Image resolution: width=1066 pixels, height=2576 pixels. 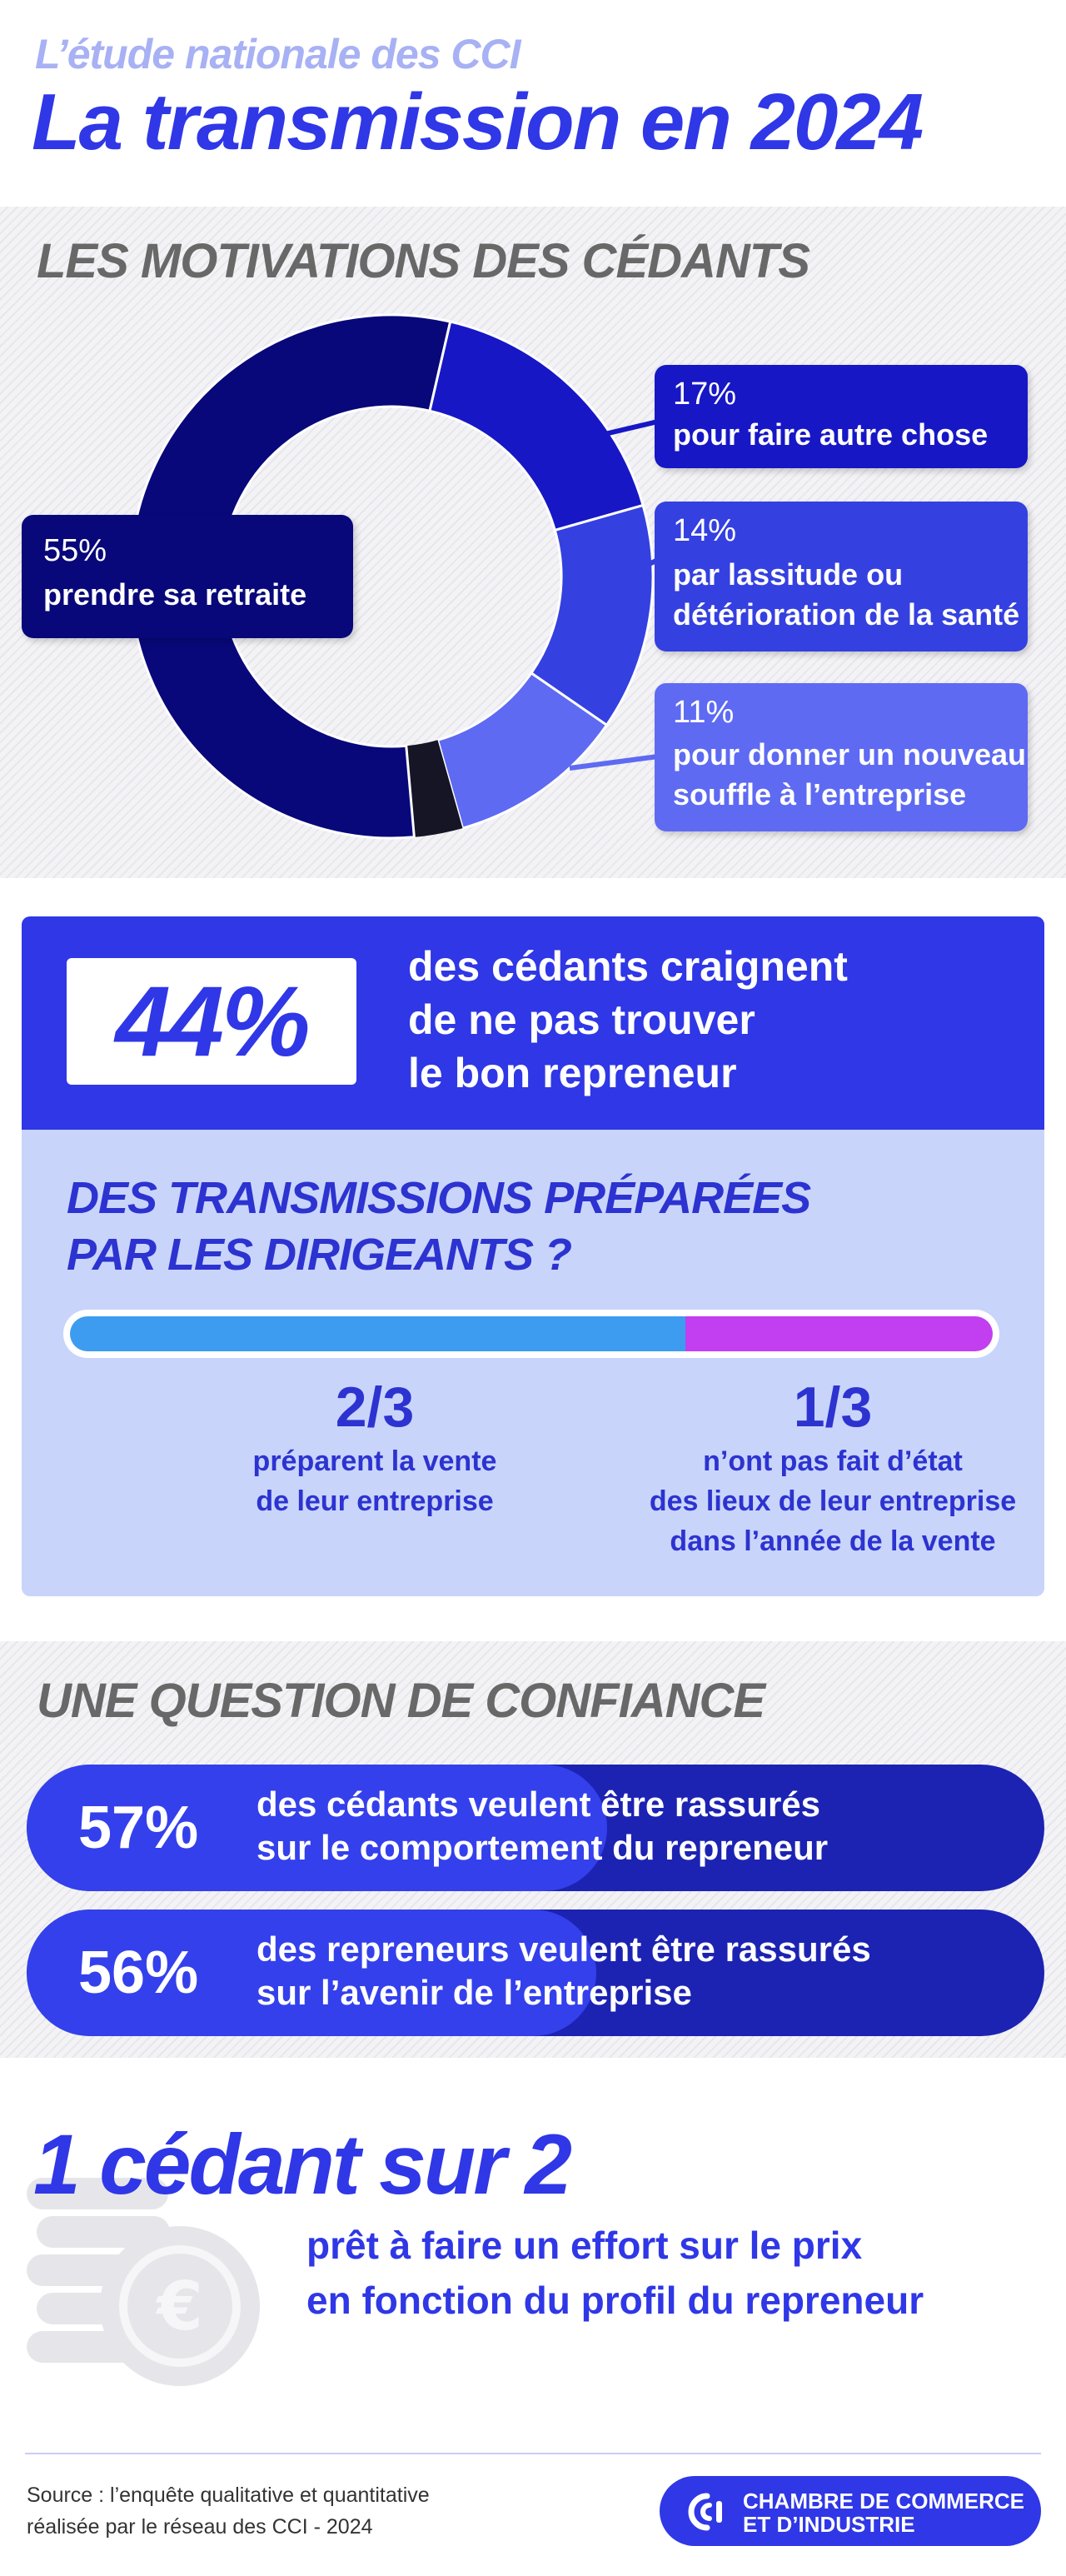 What do you see at coordinates (302, 2164) in the screenshot?
I see `price-headline: 1 cédant sur 2` at bounding box center [302, 2164].